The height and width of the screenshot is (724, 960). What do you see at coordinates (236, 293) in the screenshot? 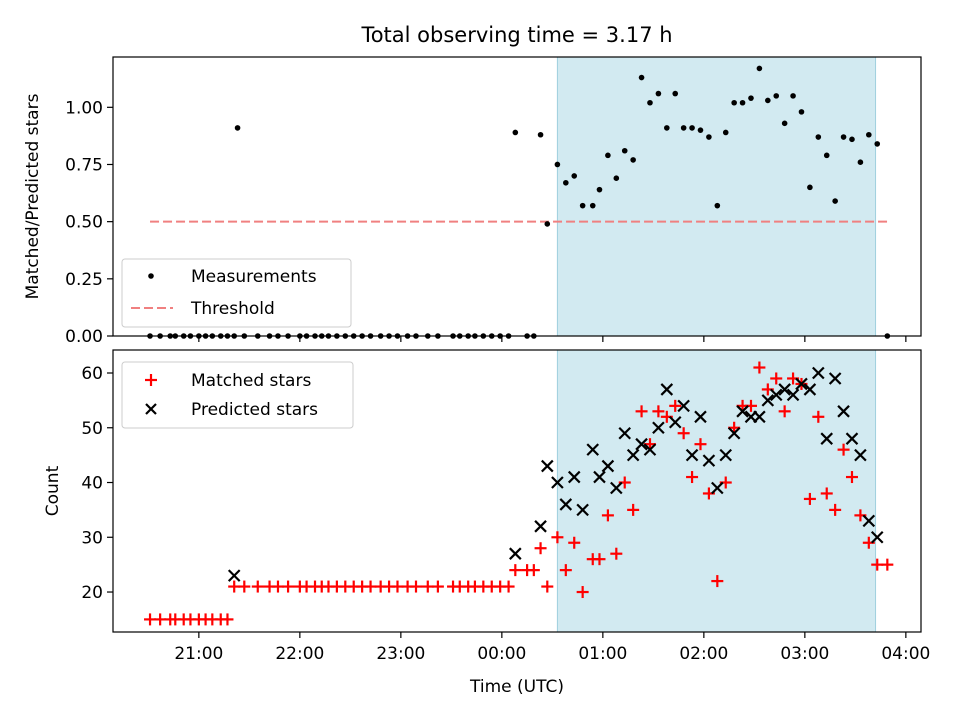
I see `legend-box` at bounding box center [236, 293].